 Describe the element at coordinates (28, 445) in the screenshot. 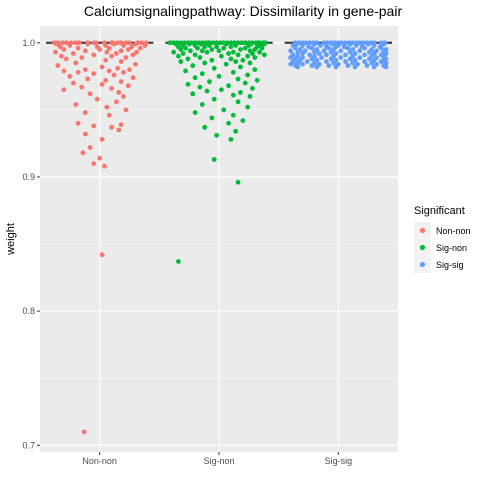

I see `y-tick-label: 0.7` at that location.